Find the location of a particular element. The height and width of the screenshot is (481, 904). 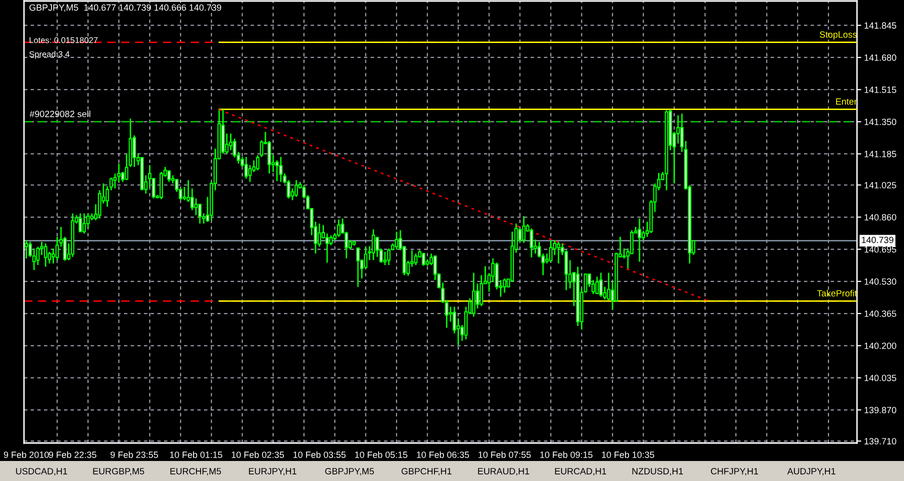

x-tick-label: 10 Feb 06:35 is located at coordinates (443, 454).